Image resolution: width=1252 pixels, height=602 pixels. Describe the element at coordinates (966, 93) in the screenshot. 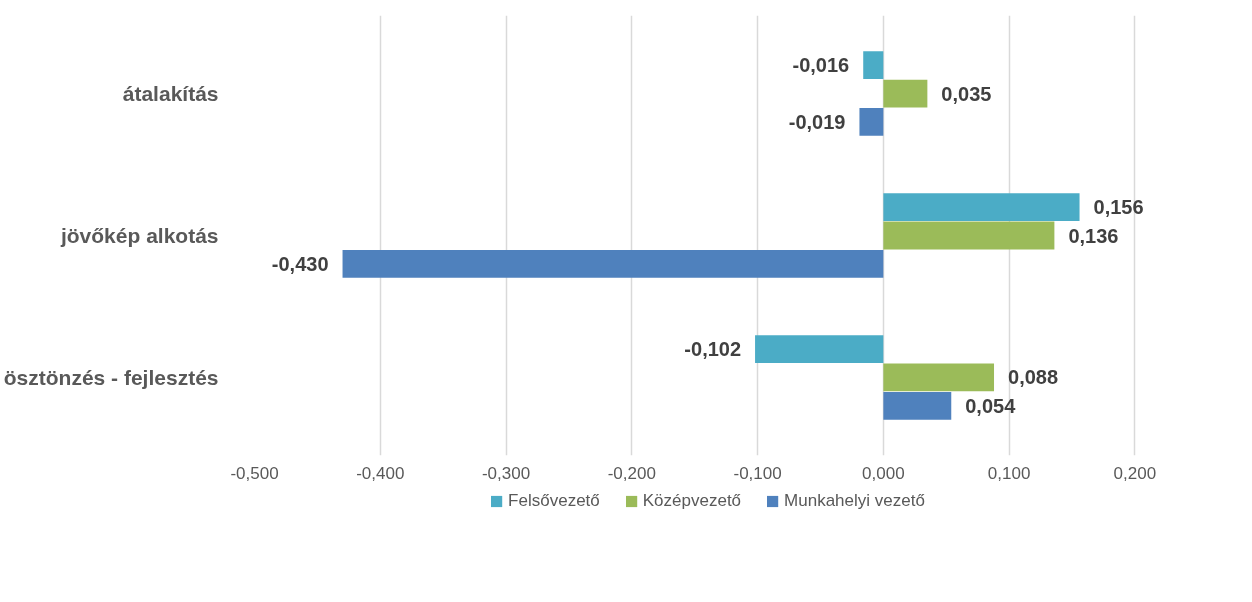

I see `data-label: 0,035` at that location.